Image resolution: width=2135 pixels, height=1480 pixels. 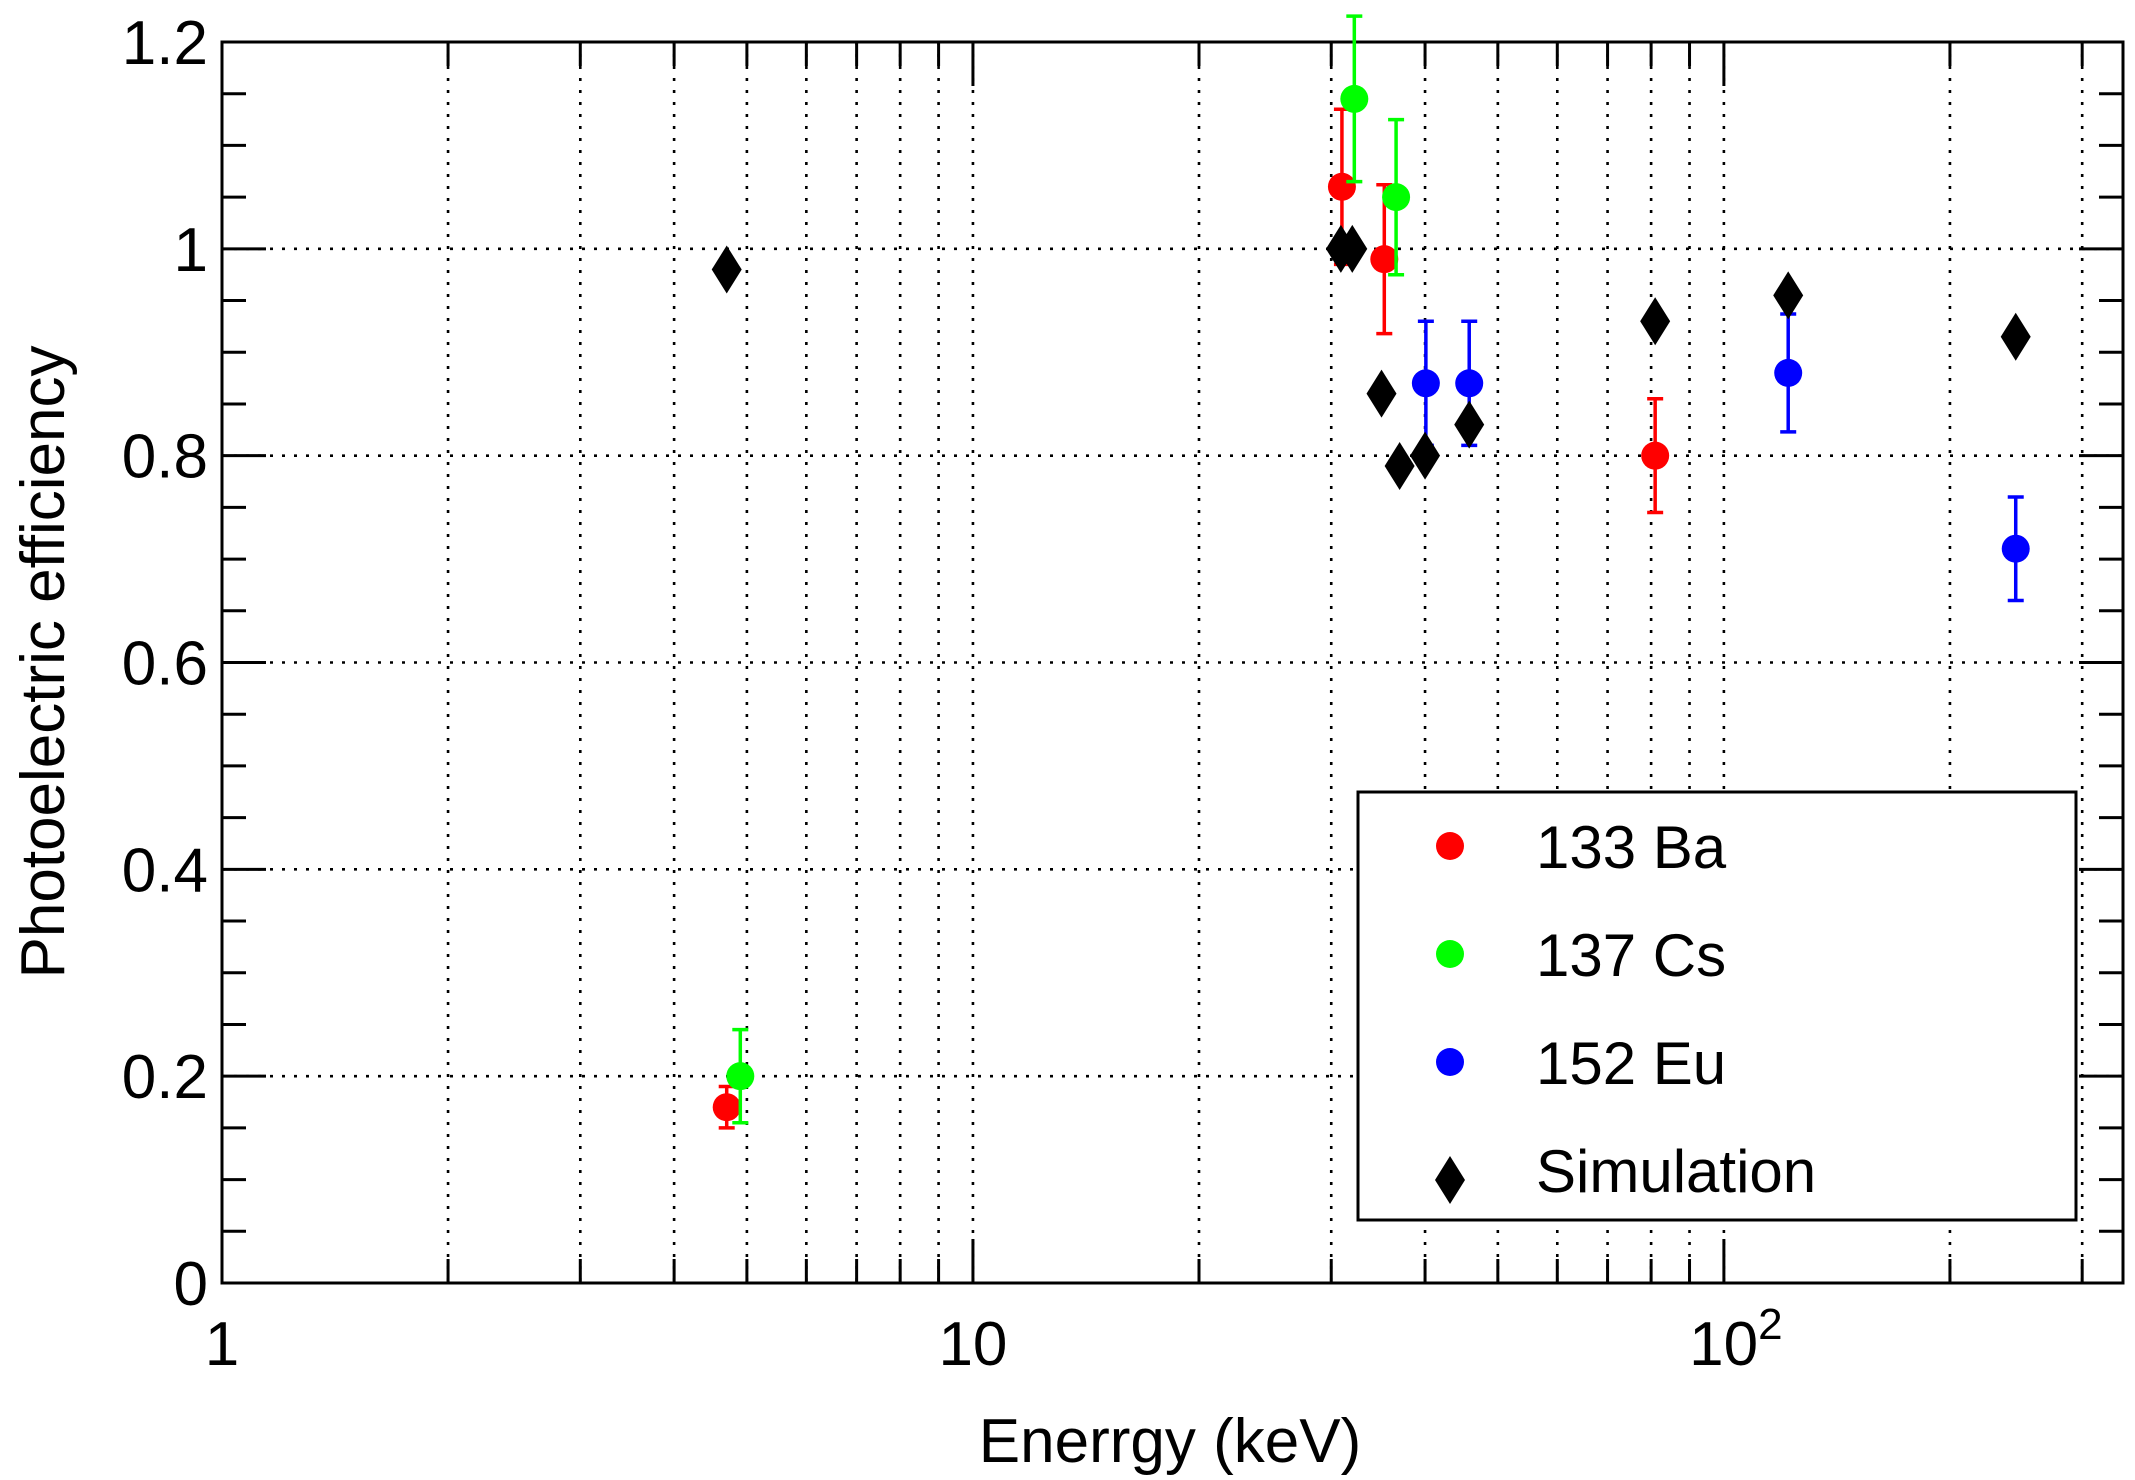 What do you see at coordinates (43, 662) in the screenshot?
I see `y-axis-title: Photoelectric efficiency` at bounding box center [43, 662].